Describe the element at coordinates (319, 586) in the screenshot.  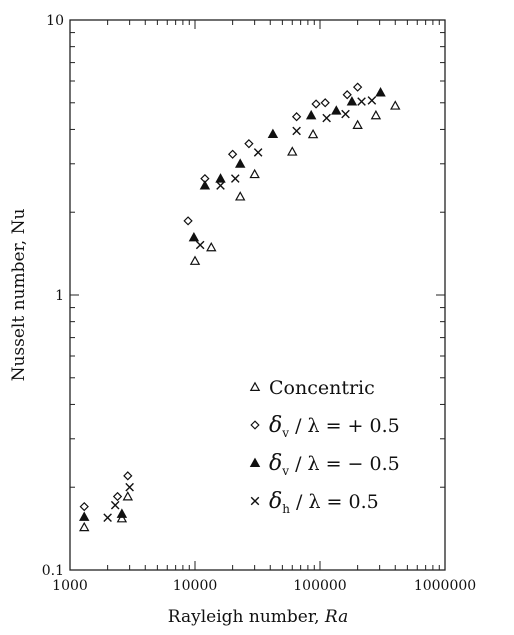
I see `x-tick-label: 100000` at that location.